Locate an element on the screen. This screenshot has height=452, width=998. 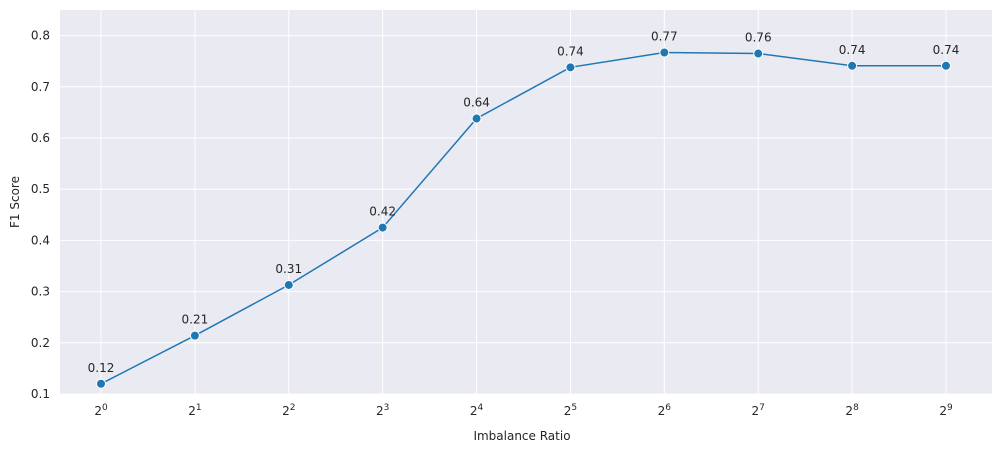
x-tick-exponent: 1 is located at coordinates (199, 408).